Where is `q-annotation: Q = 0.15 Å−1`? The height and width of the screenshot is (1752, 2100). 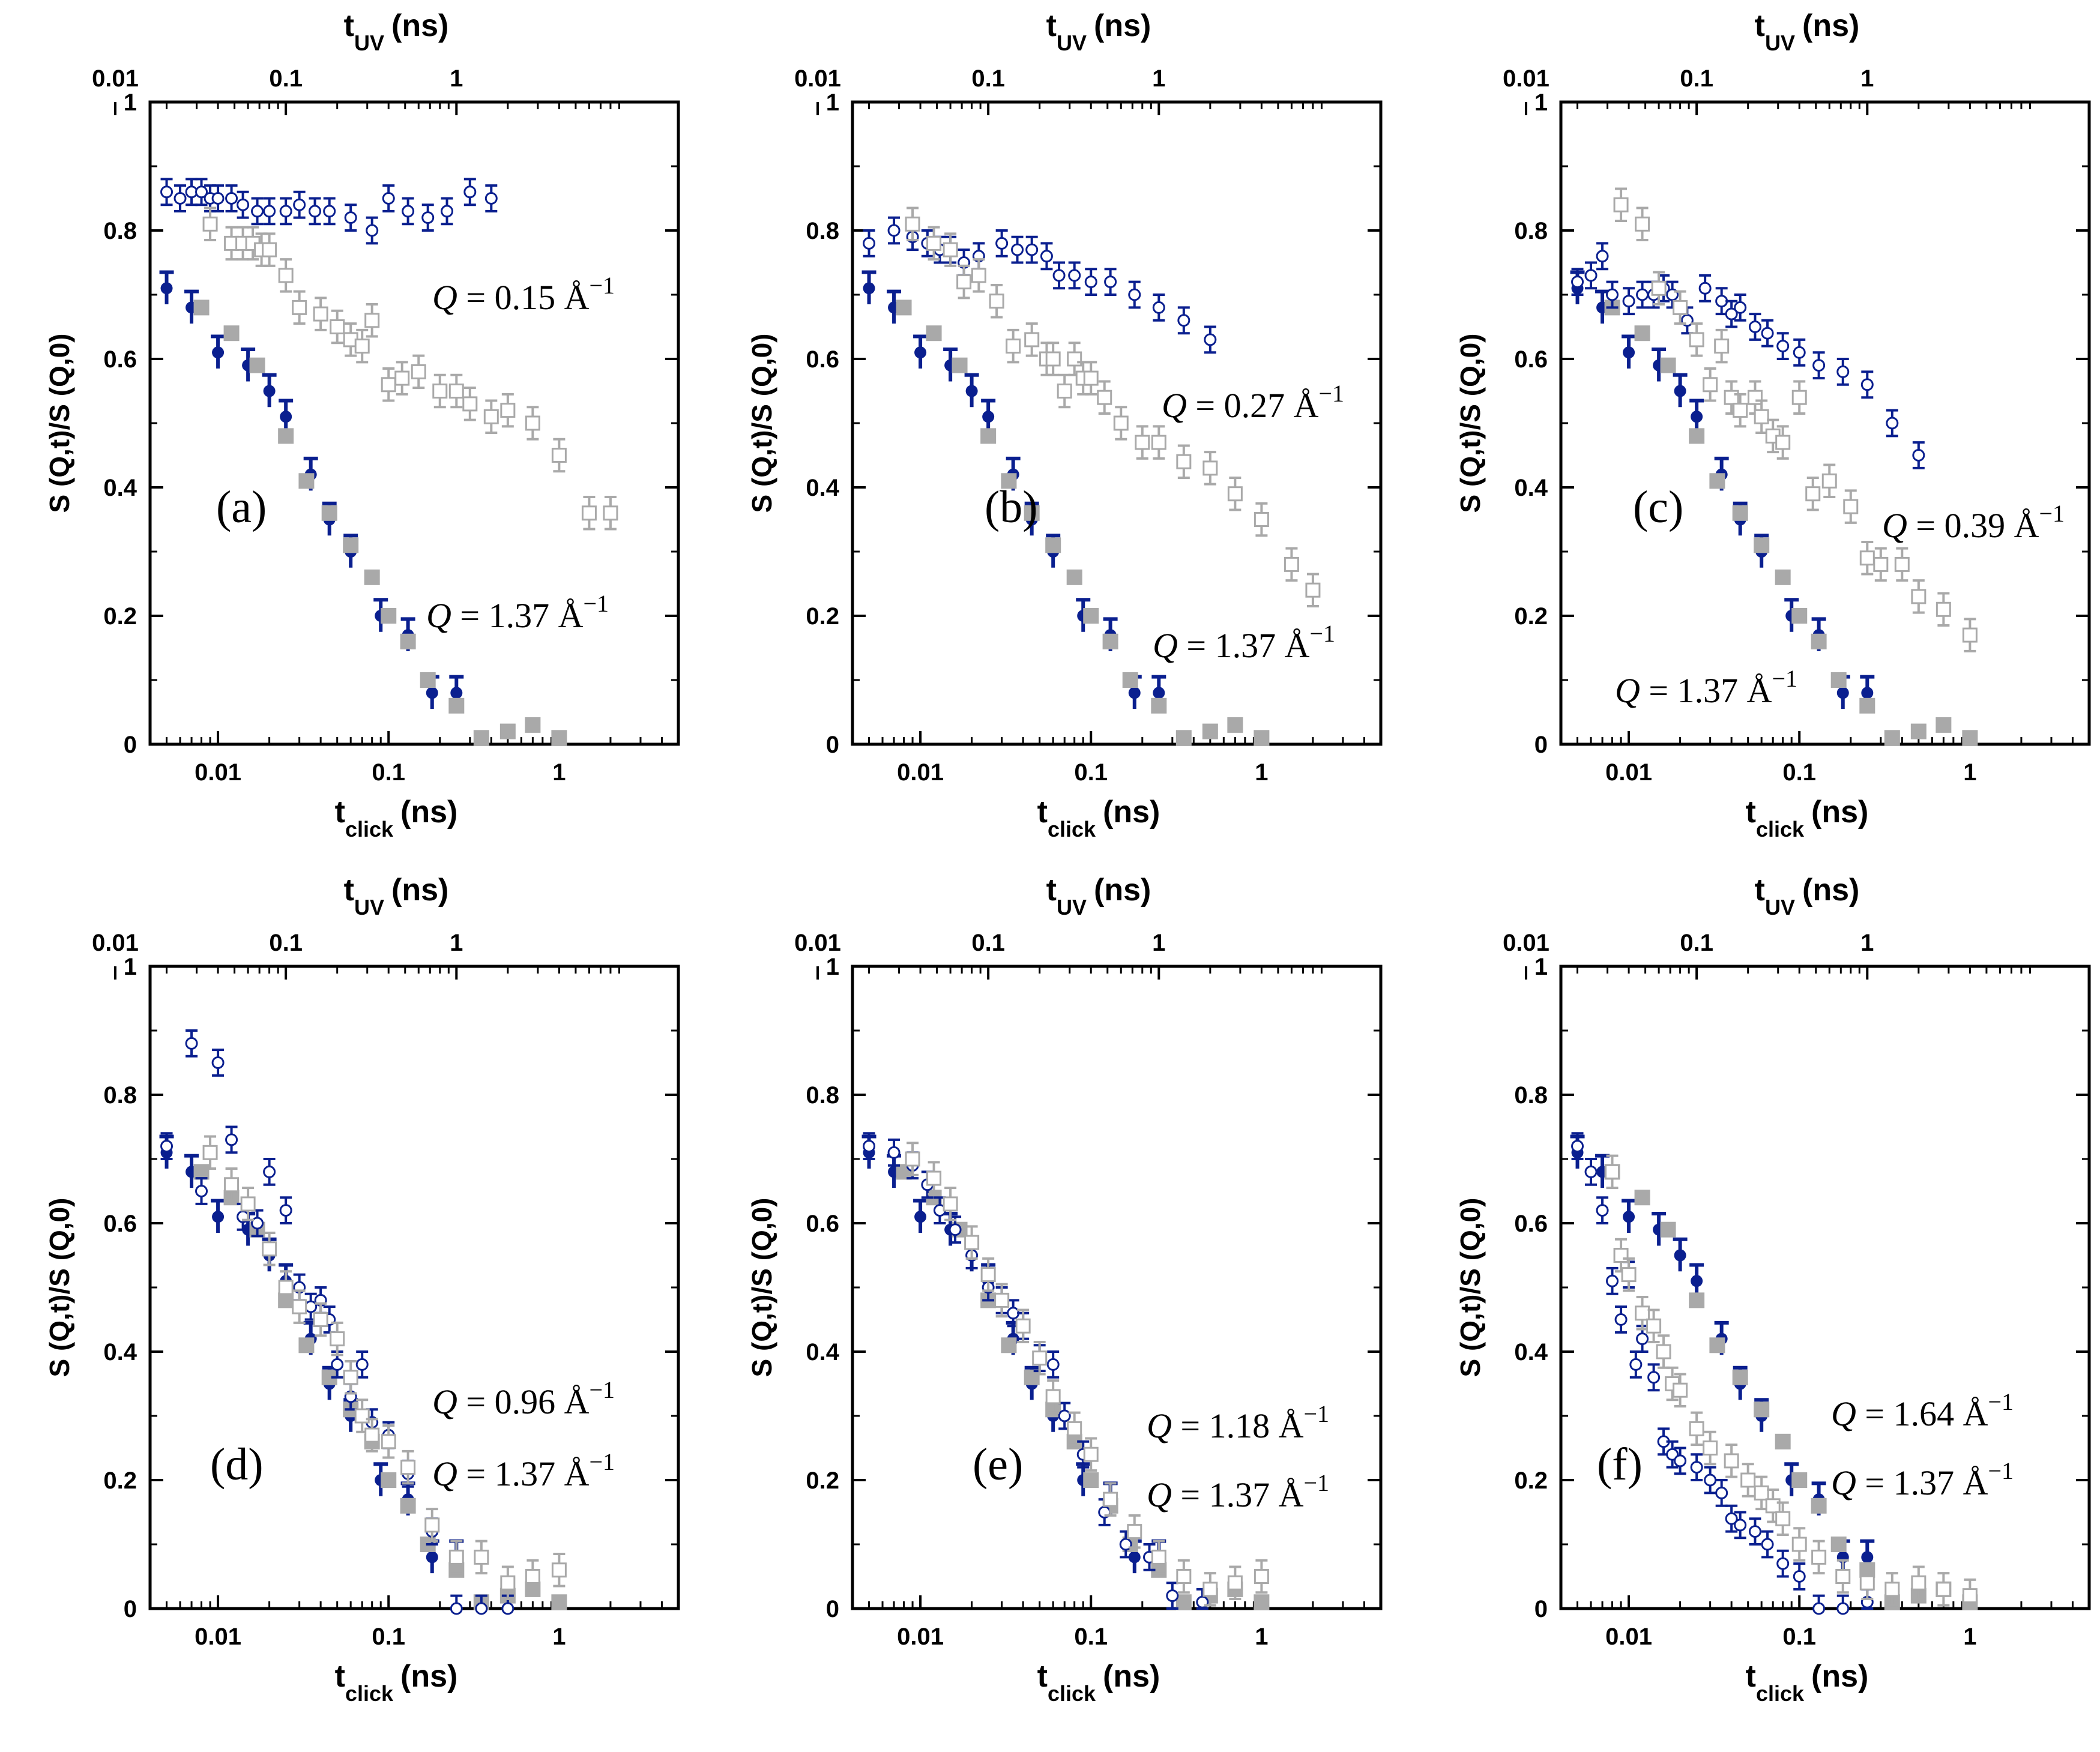
q-annotation: Q = 0.15 Å−1 is located at coordinates (523, 294).